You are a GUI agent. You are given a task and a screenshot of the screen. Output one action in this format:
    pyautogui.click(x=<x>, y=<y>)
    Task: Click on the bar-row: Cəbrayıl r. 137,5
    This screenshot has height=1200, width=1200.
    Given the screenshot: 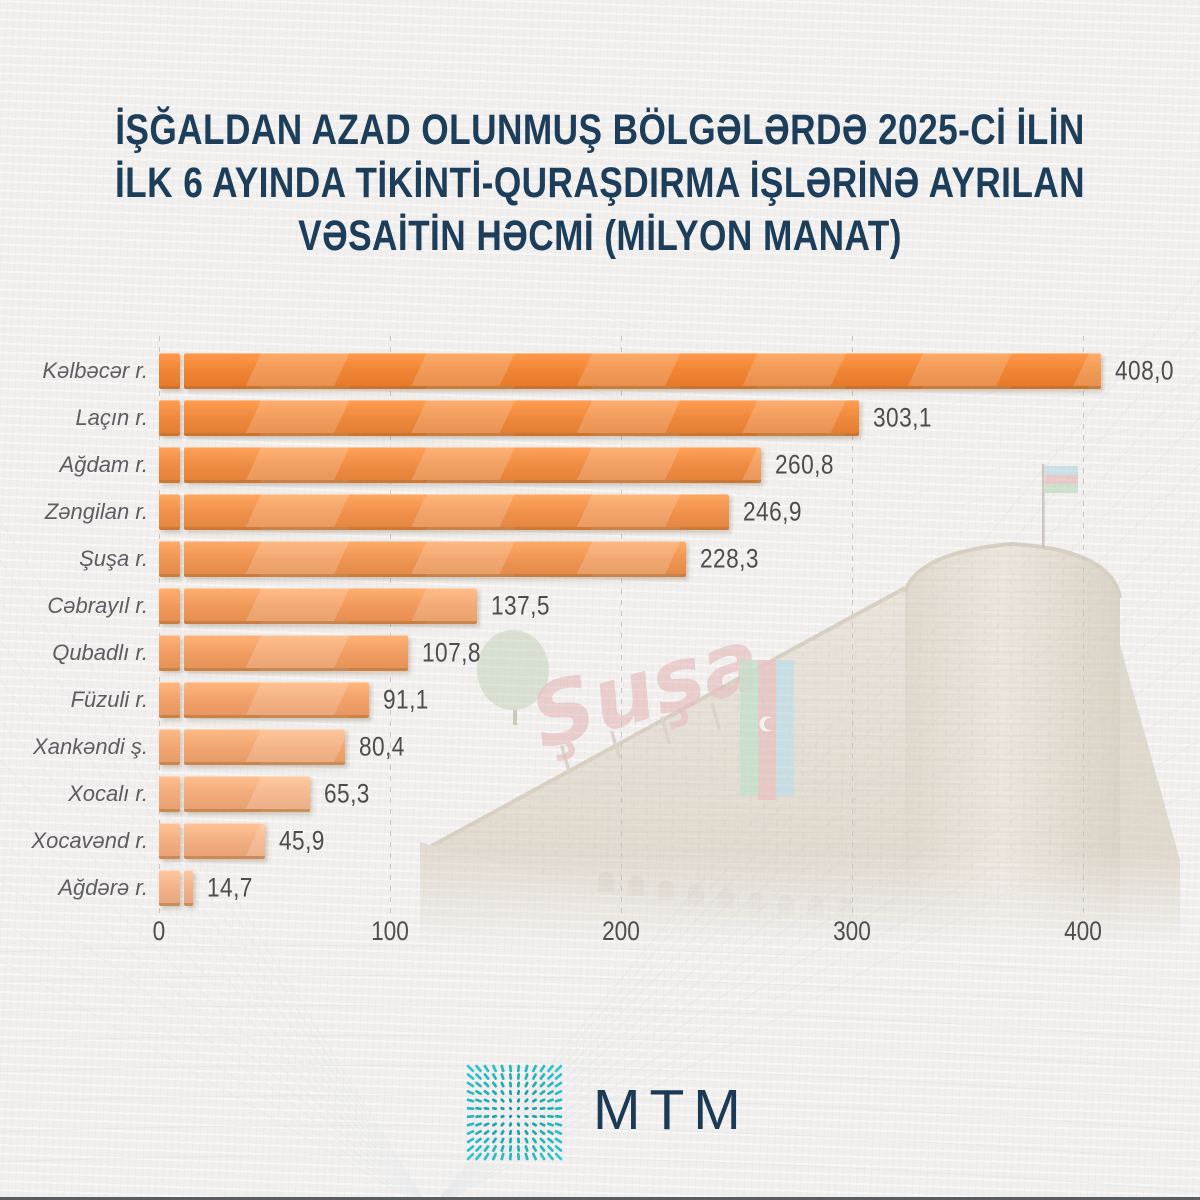 What is the action you would take?
    pyautogui.click(x=600, y=605)
    